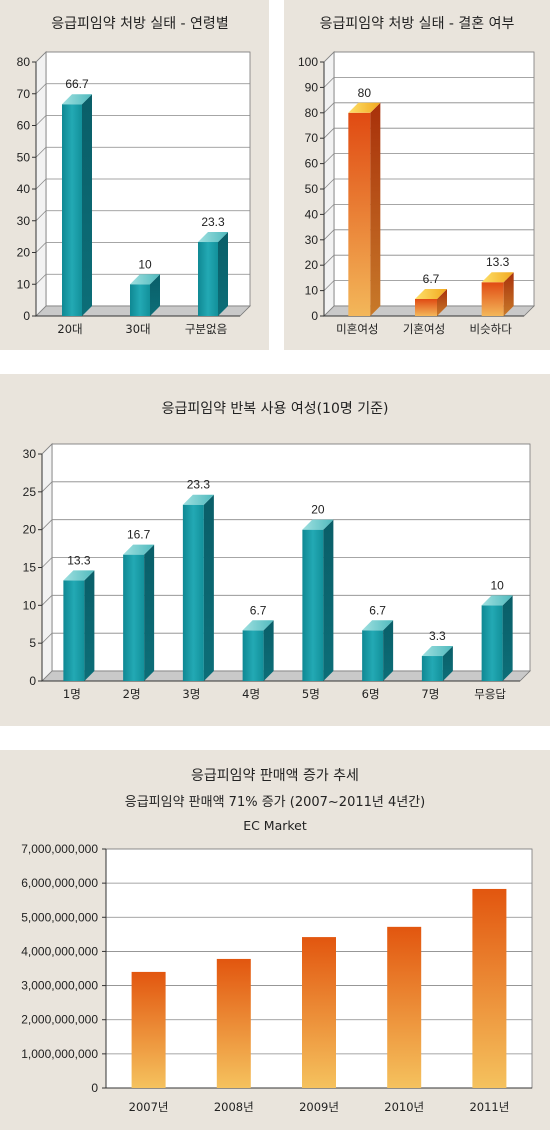  What do you see at coordinates (59, 883) in the screenshot?
I see `y-tick-label: 6,000,000,000` at bounding box center [59, 883].